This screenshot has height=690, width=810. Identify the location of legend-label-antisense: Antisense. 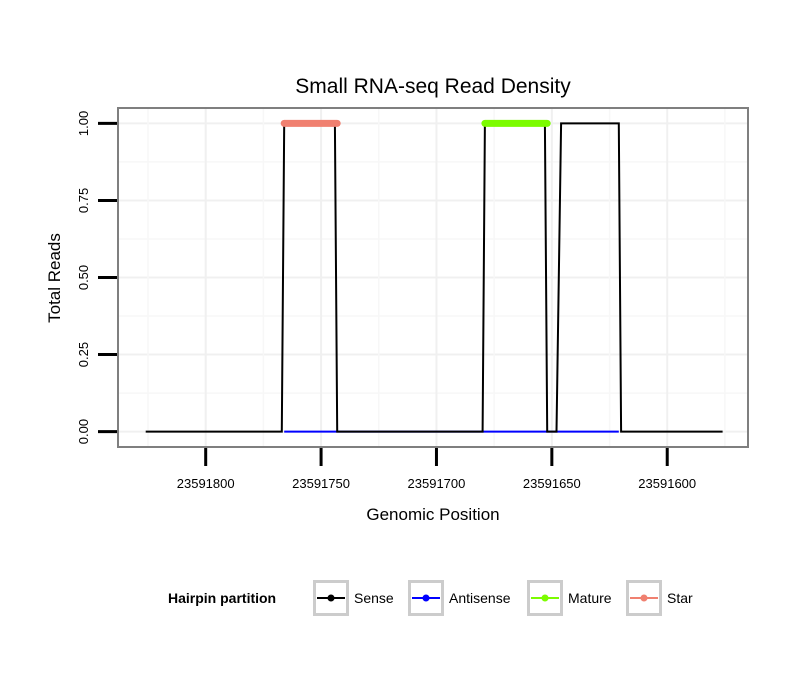
(480, 598).